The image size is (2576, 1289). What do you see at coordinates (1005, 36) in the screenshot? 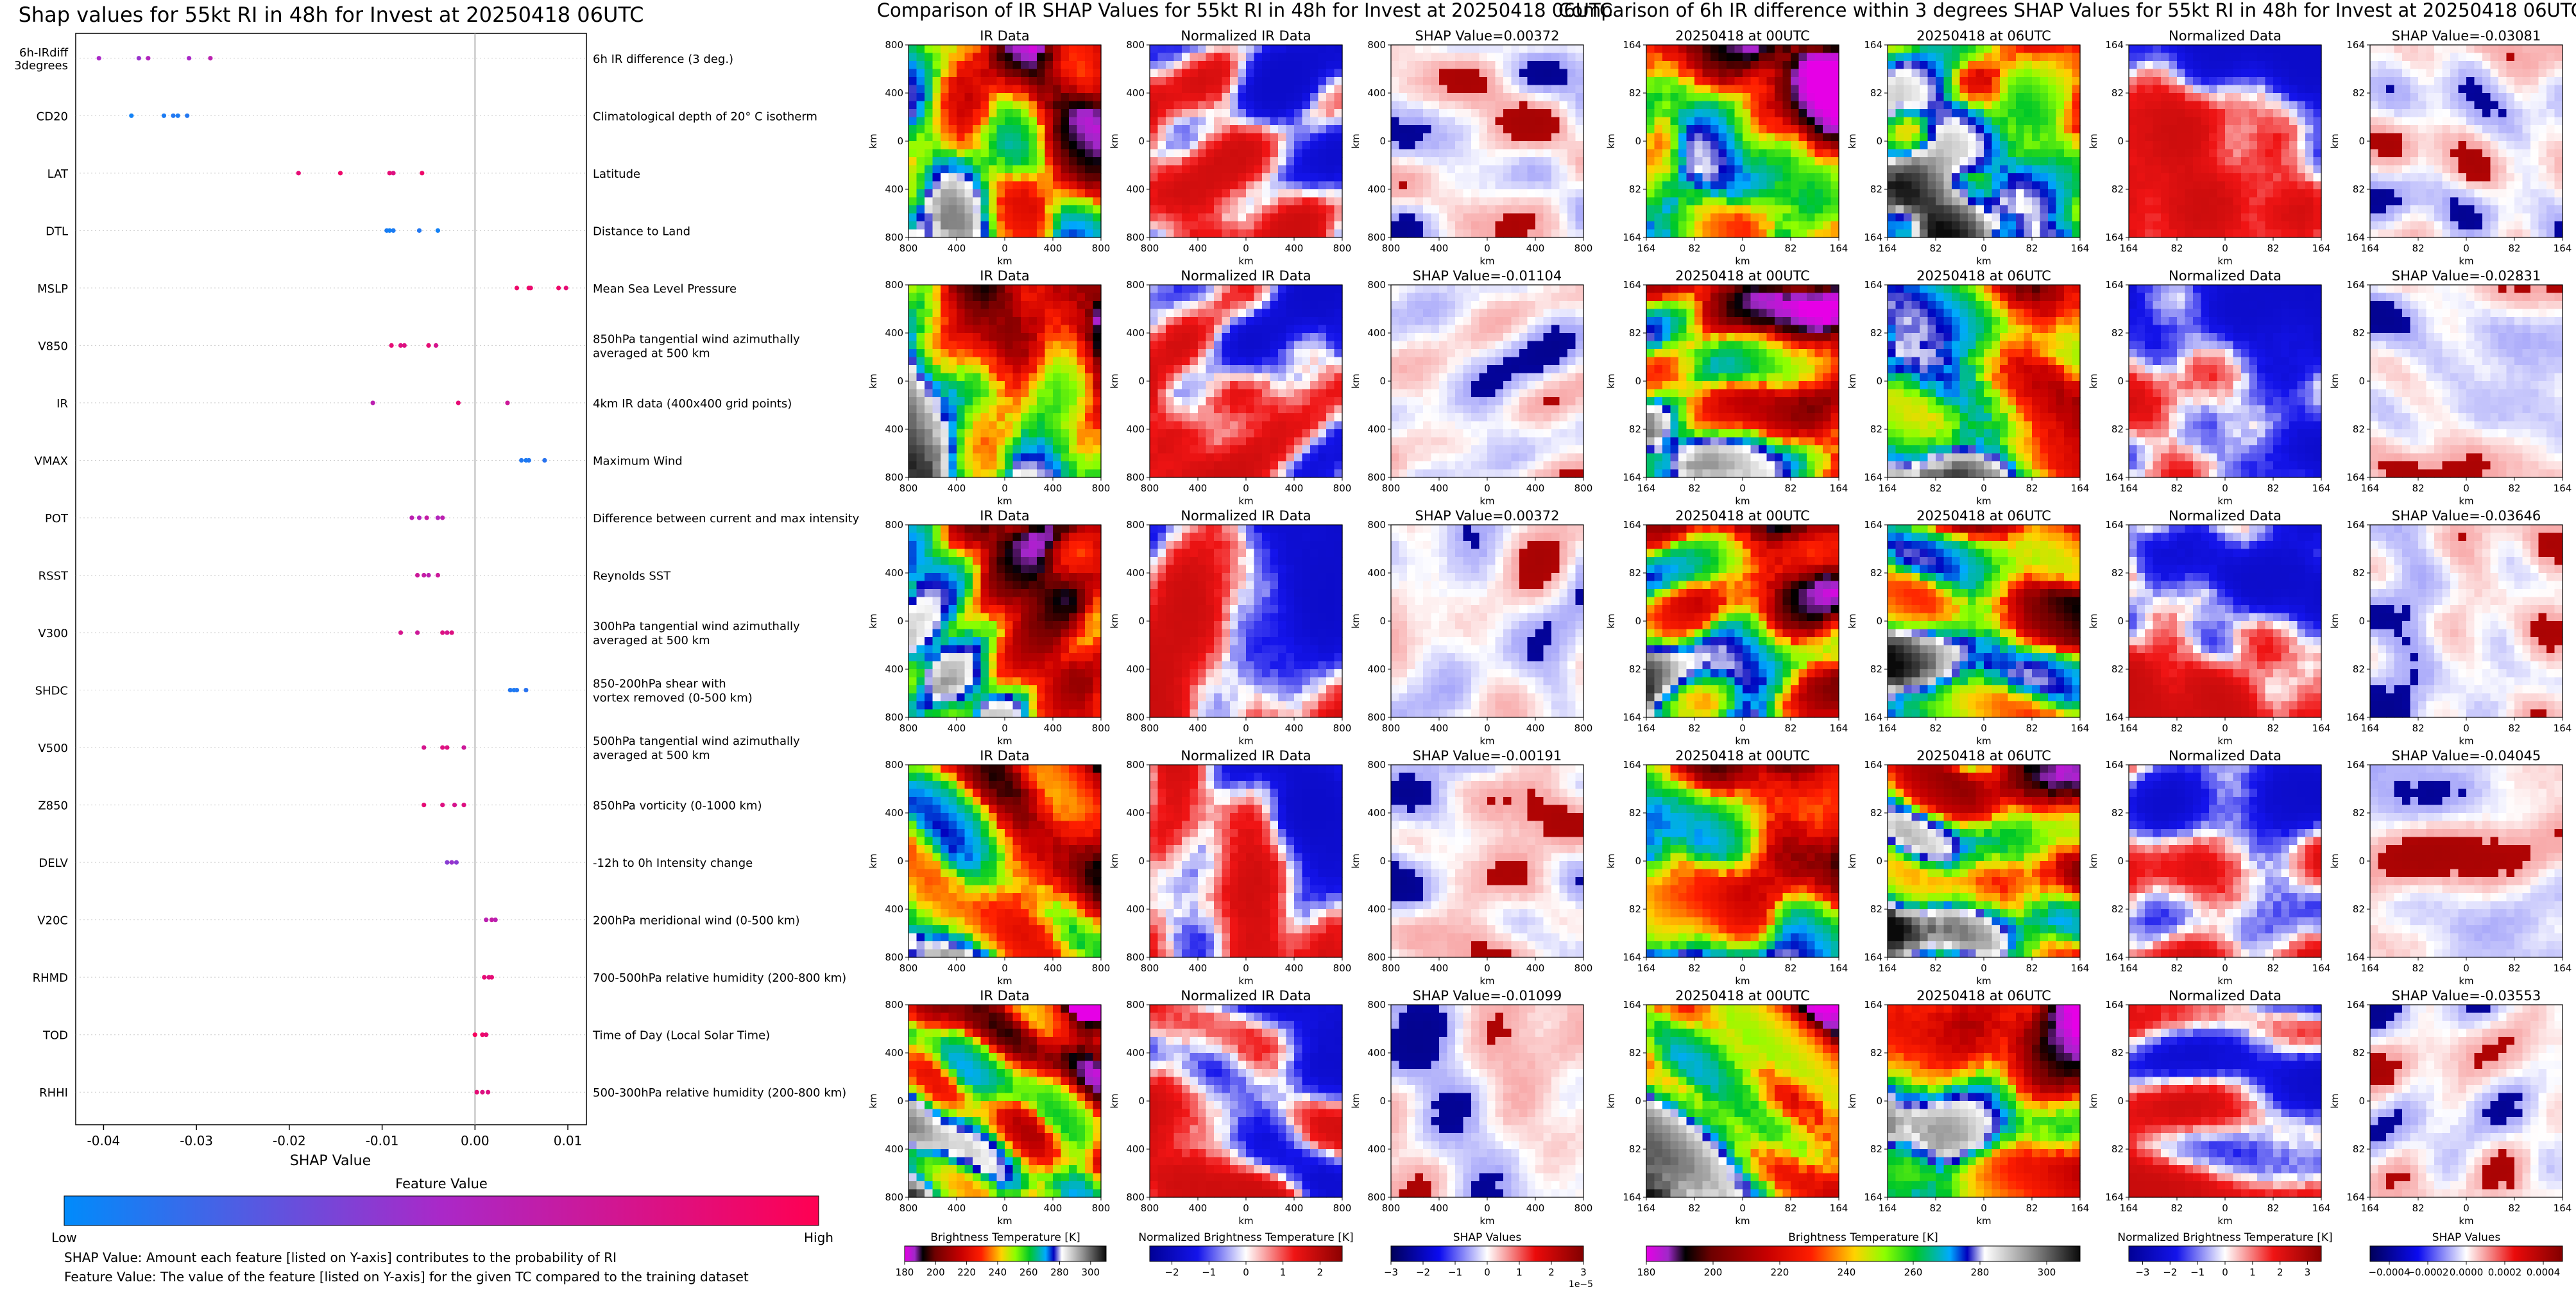
I see `subplot-title: IR Data` at bounding box center [1005, 36].